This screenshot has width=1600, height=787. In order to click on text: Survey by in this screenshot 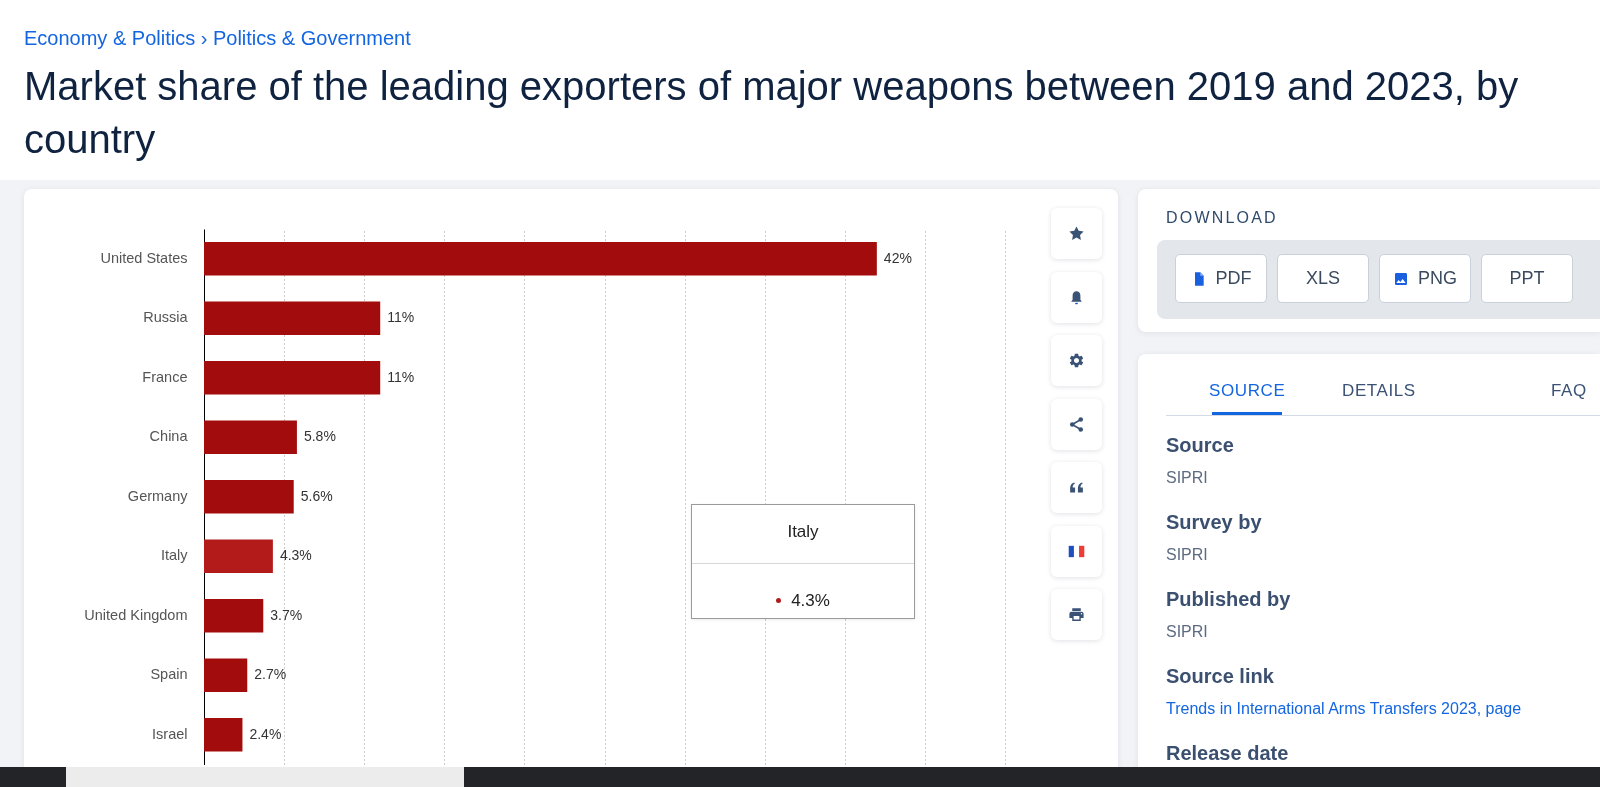, I will do `click(1214, 522)`.